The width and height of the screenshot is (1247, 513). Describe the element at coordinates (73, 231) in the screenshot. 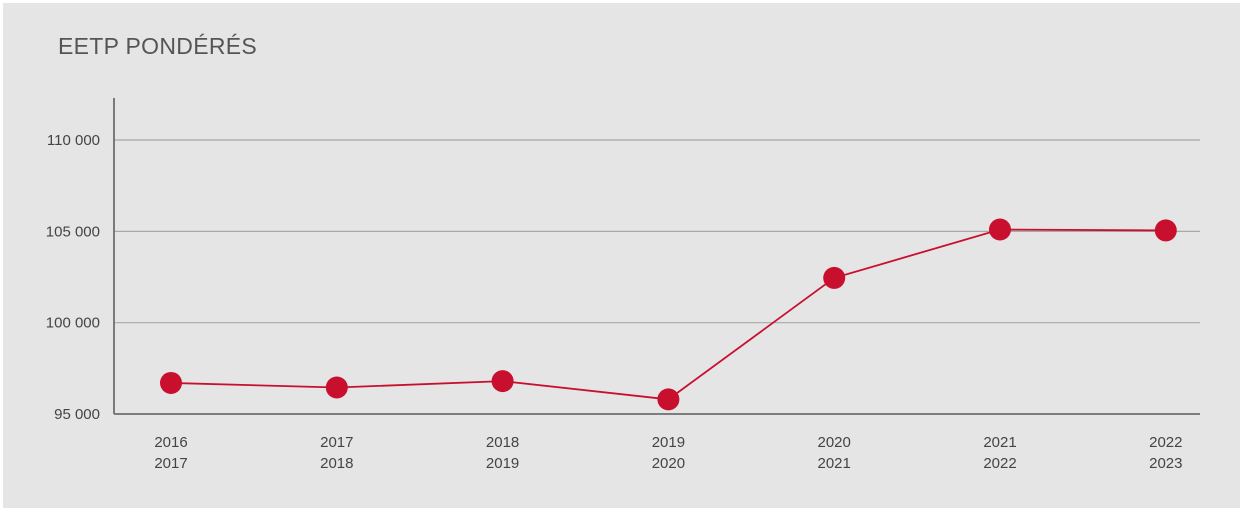

I see `y-tick-label: 105 000` at that location.